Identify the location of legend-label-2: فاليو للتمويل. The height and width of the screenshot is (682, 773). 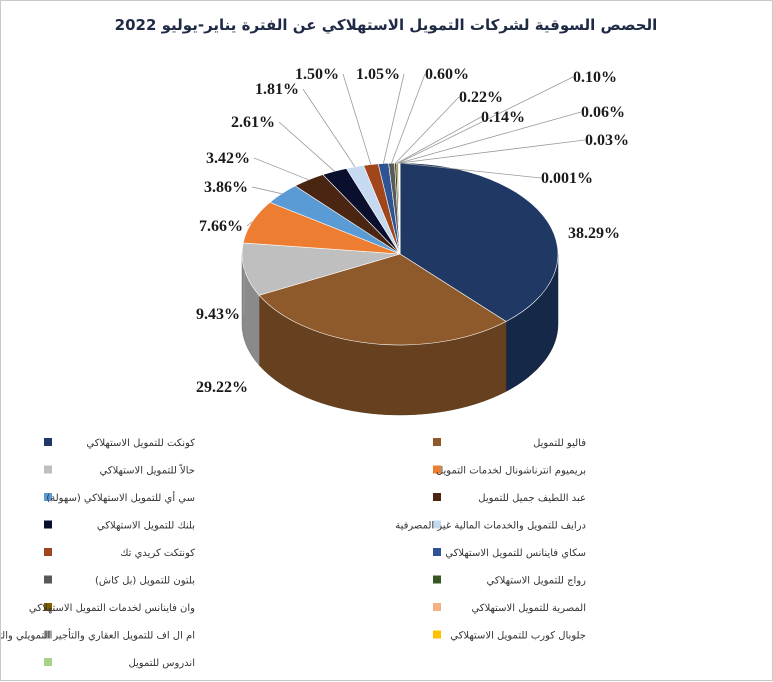
(559, 443).